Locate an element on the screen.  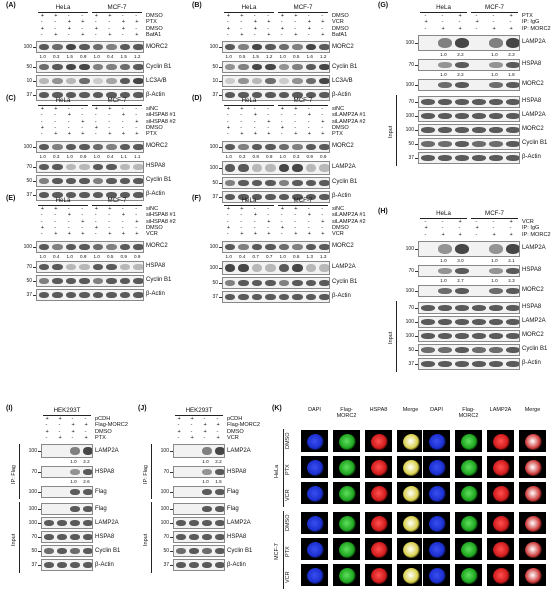
mw-marker: 50 is located at coordinates (29, 180).